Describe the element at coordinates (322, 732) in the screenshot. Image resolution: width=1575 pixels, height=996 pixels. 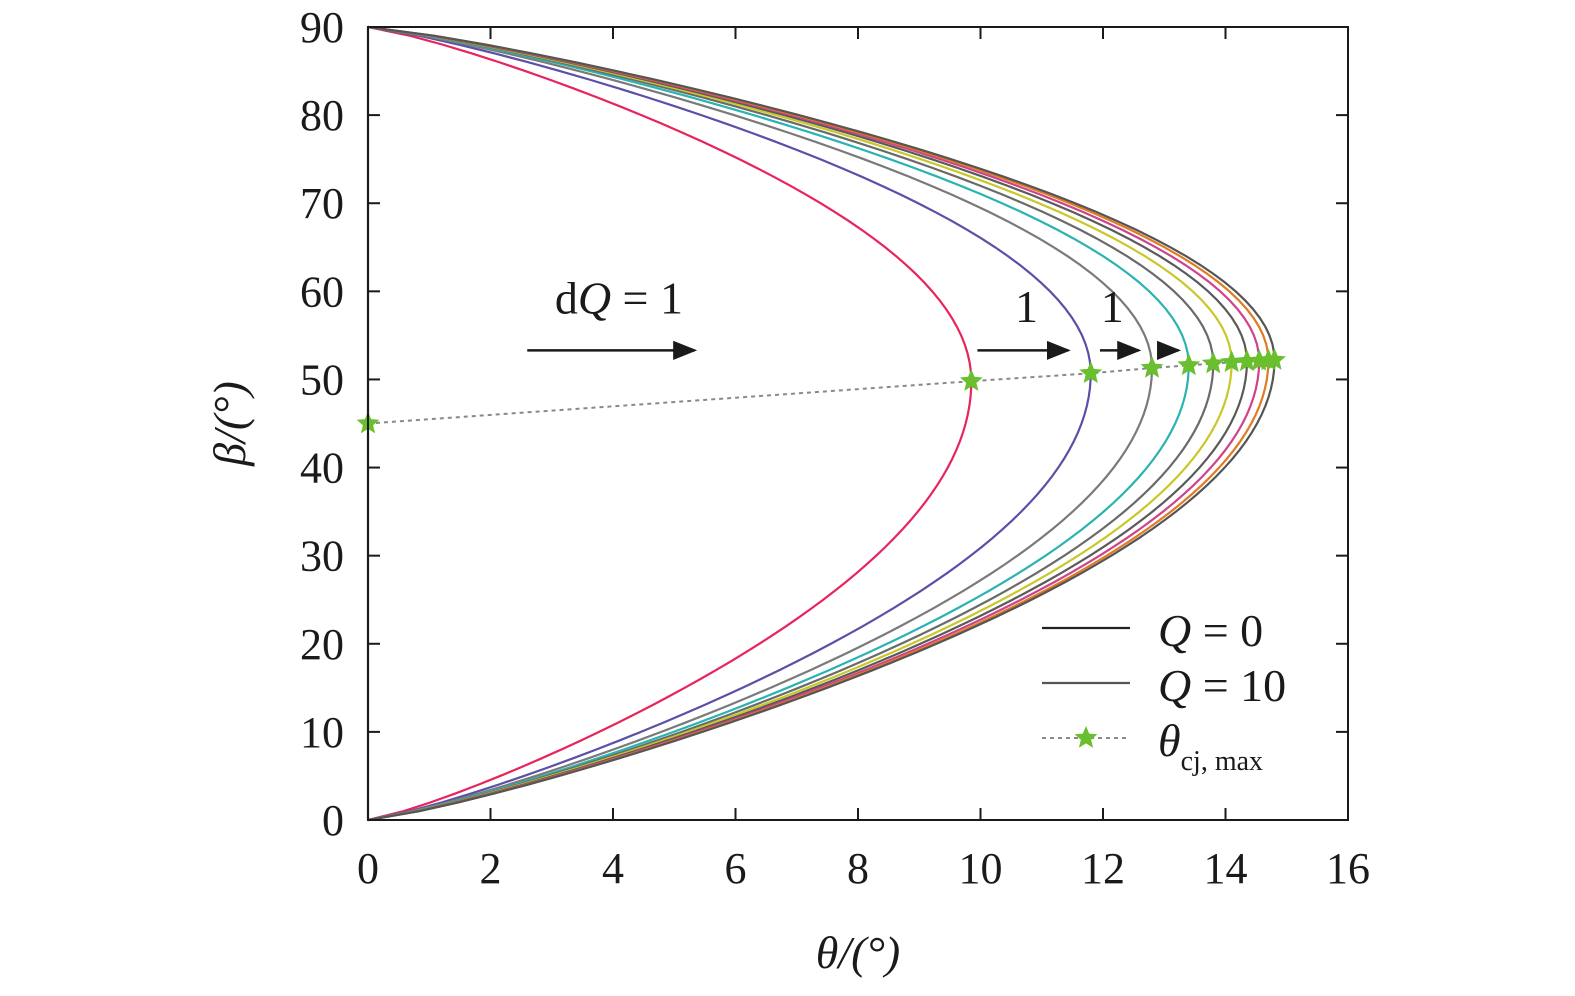
I see `y-tick-label: 10` at that location.